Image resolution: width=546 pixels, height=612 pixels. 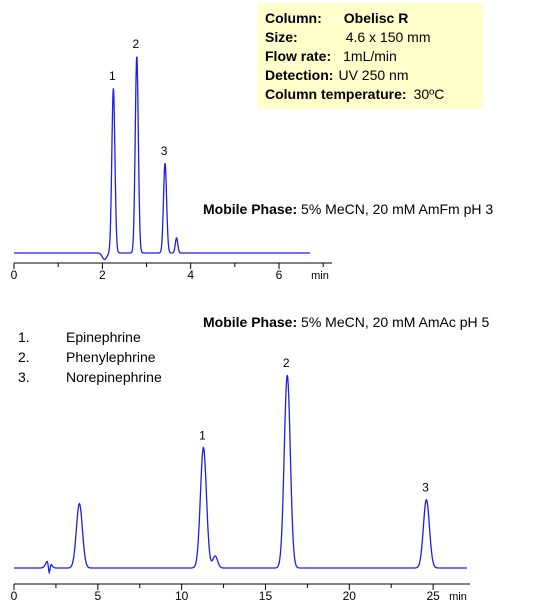 I want to click on legend-item-epinephrine: 1. Epinephrine, so click(x=79, y=337).